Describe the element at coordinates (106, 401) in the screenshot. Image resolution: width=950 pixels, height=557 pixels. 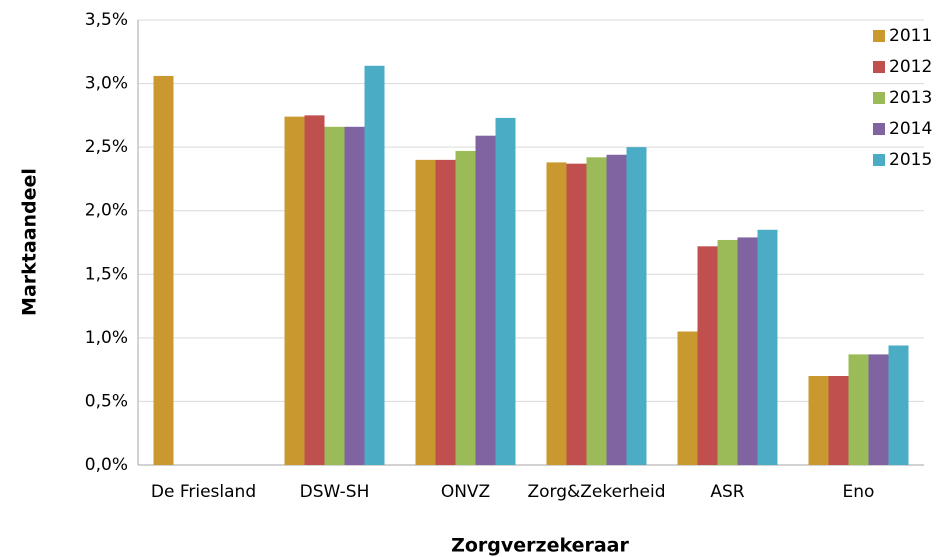
I see `y-tick-label: 0,5%` at that location.